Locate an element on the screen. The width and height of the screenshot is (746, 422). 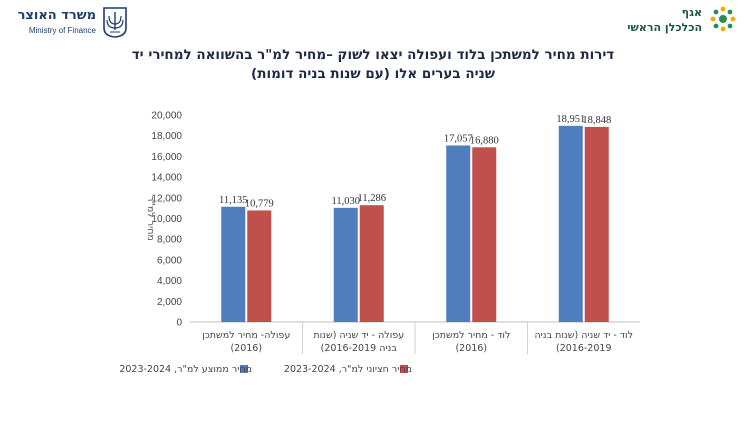
legend-label: מחיר חציוני למ"ר, 2023-2024 is located at coordinates (348, 369).